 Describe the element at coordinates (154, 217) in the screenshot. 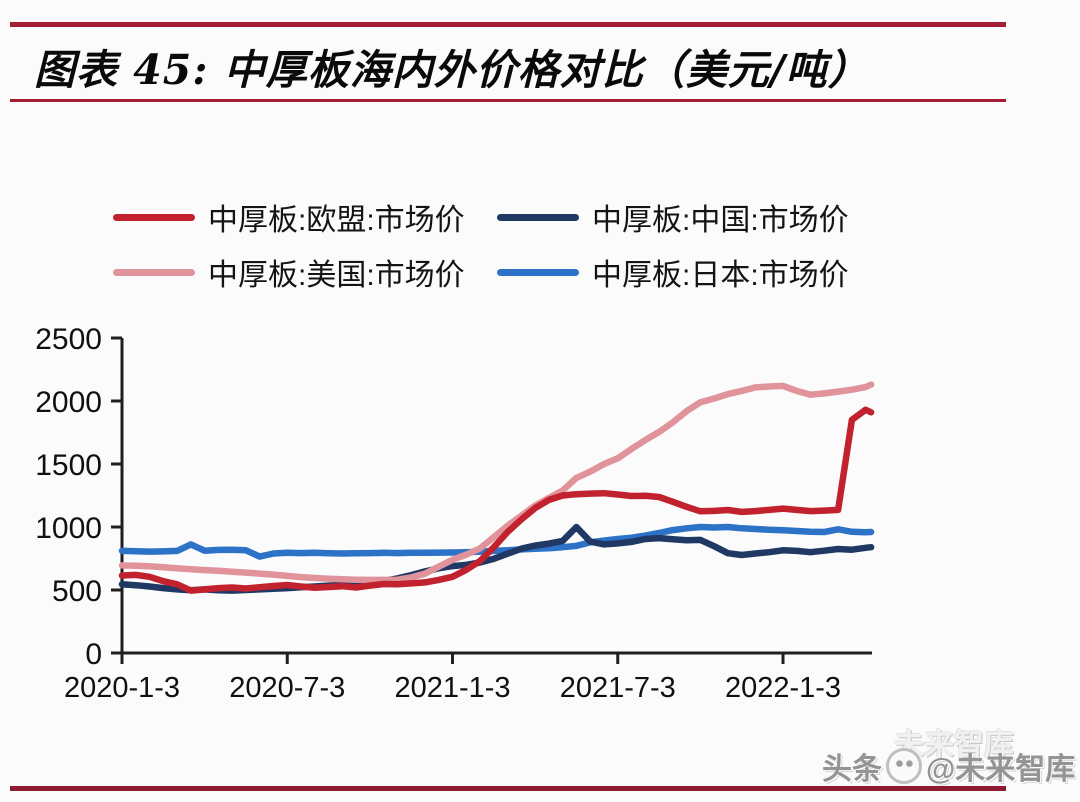

I see `legend-swatch-eu` at that location.